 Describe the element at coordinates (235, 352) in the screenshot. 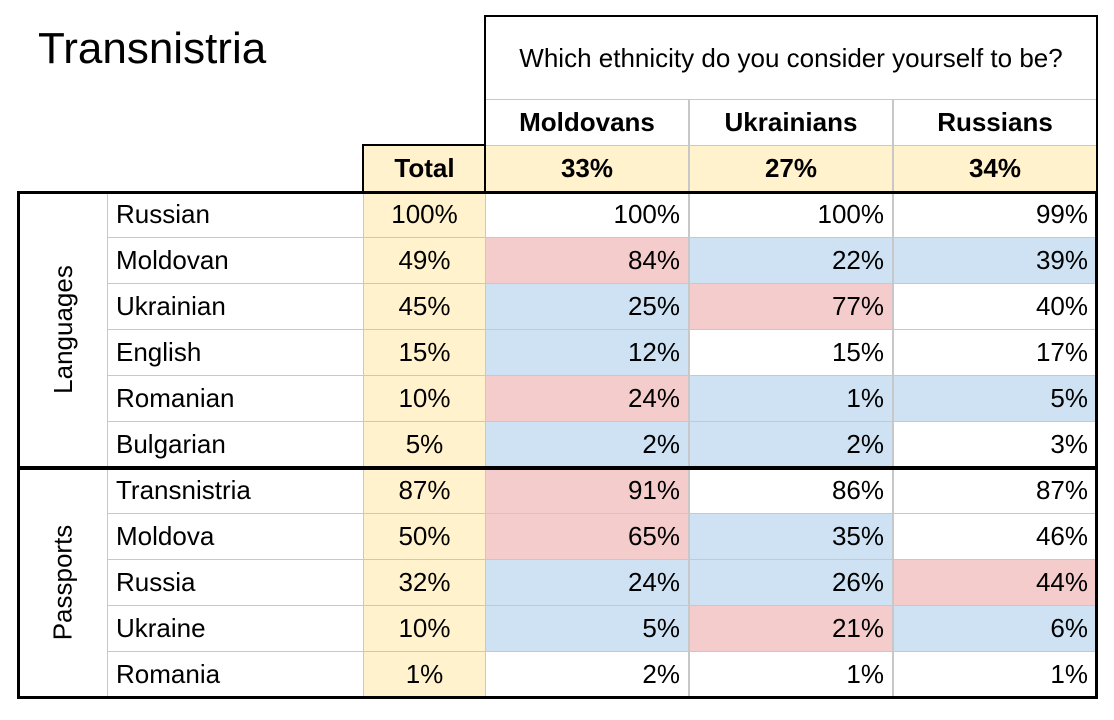

I see `row-label: English` at that location.